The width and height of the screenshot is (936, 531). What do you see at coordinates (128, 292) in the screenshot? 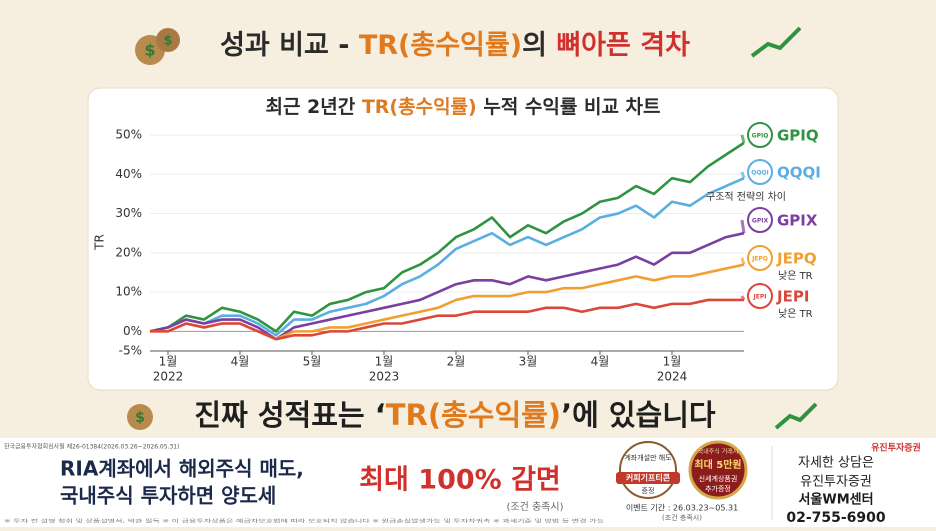
I see `y-tick-label: 10%` at bounding box center [128, 292].